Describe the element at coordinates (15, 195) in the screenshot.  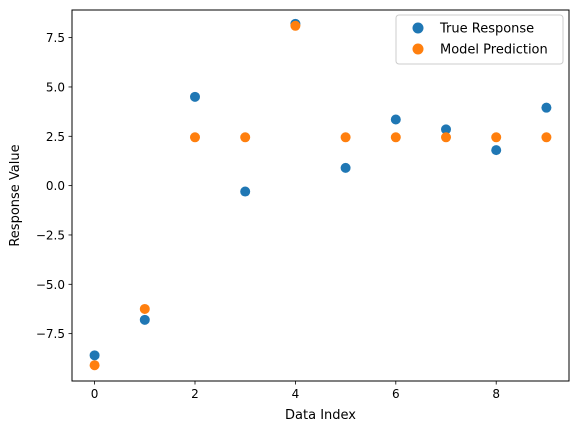
I see `y-axis-label: Response Value` at that location.